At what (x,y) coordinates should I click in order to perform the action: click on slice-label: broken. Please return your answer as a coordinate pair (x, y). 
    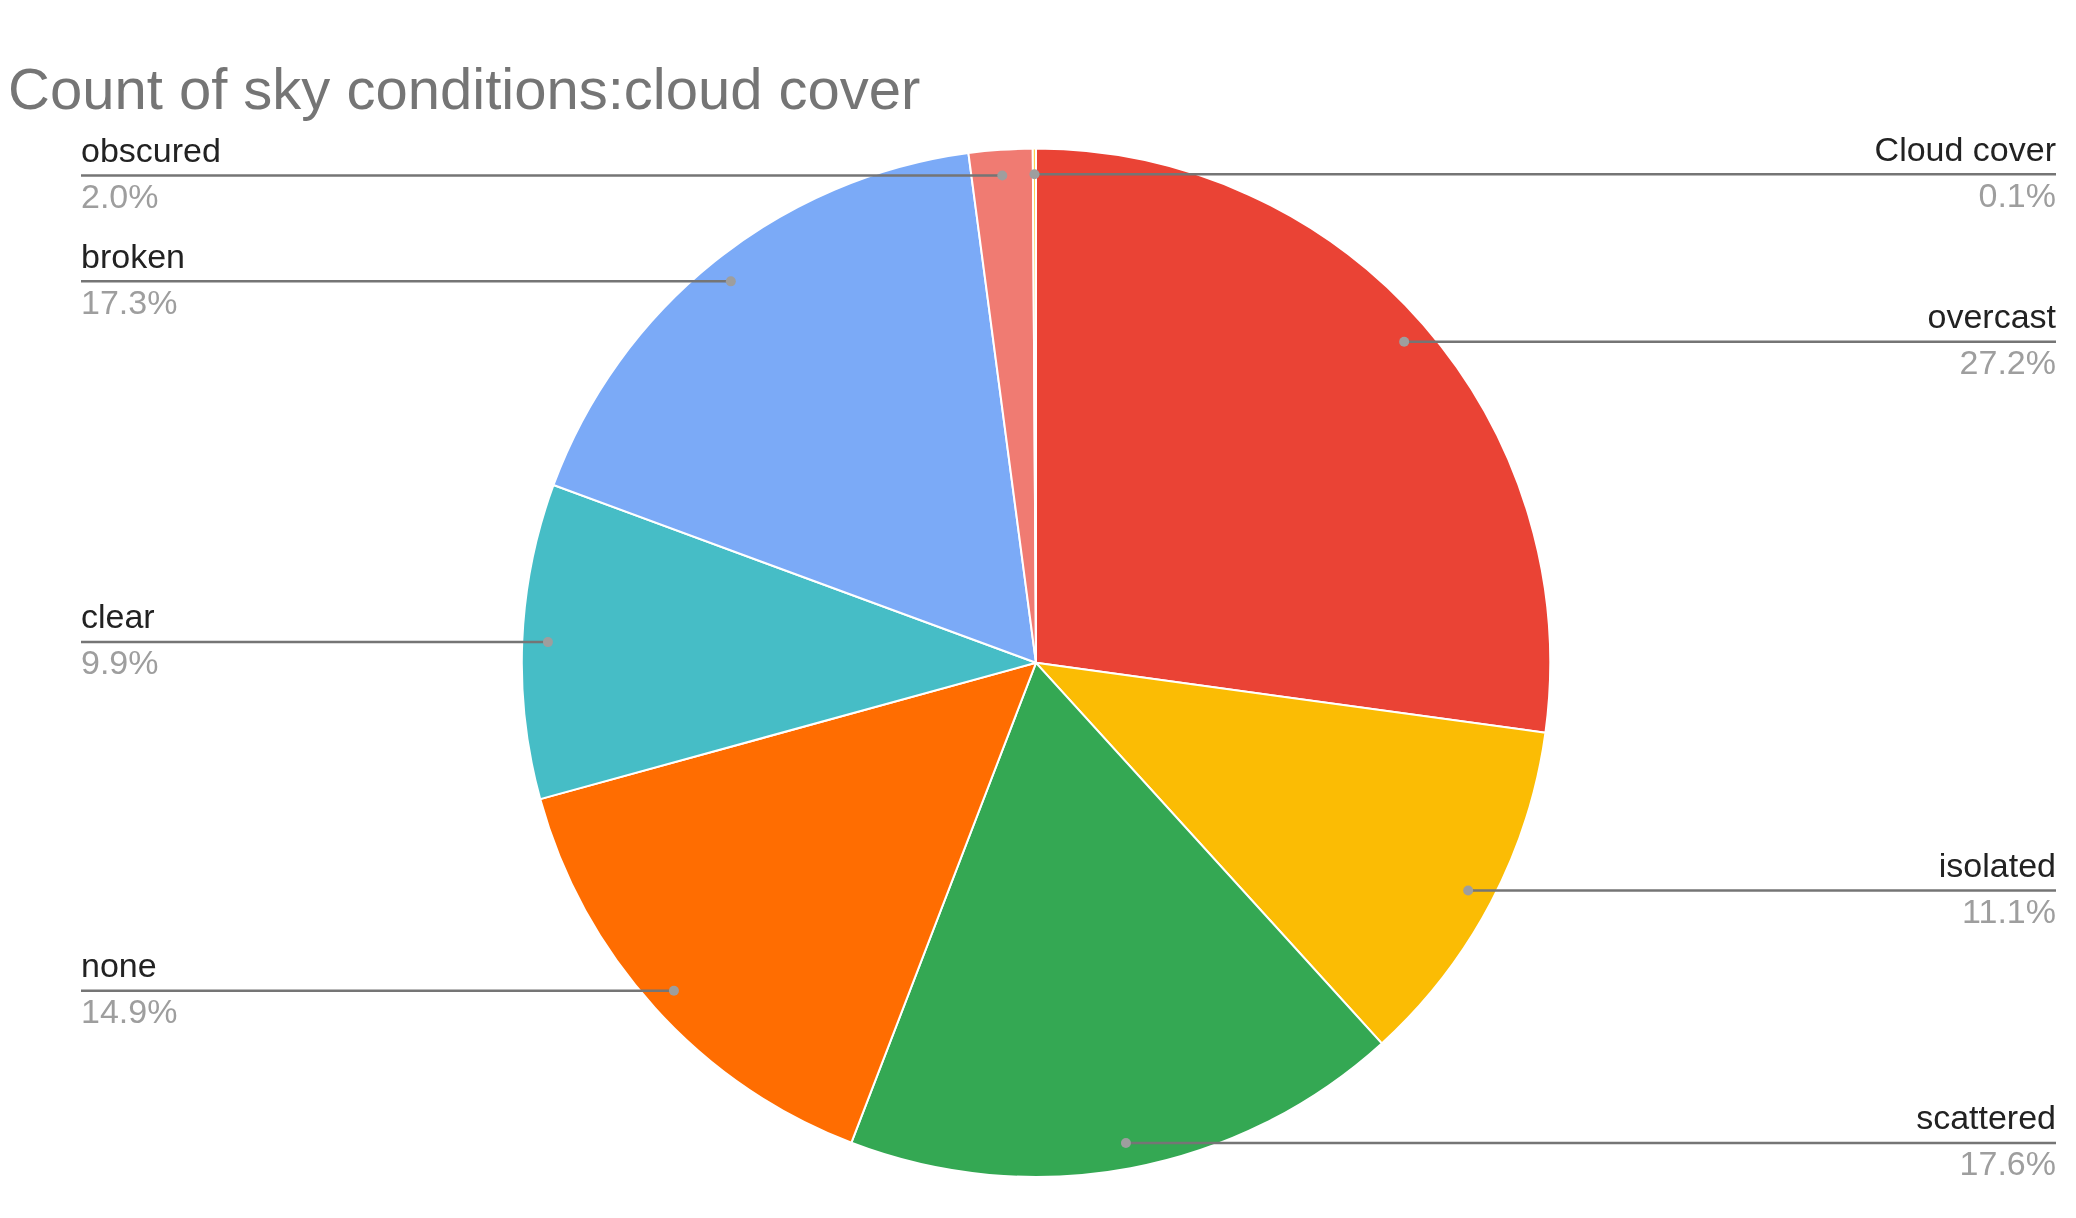
    Looking at the image, I should click on (133, 255).